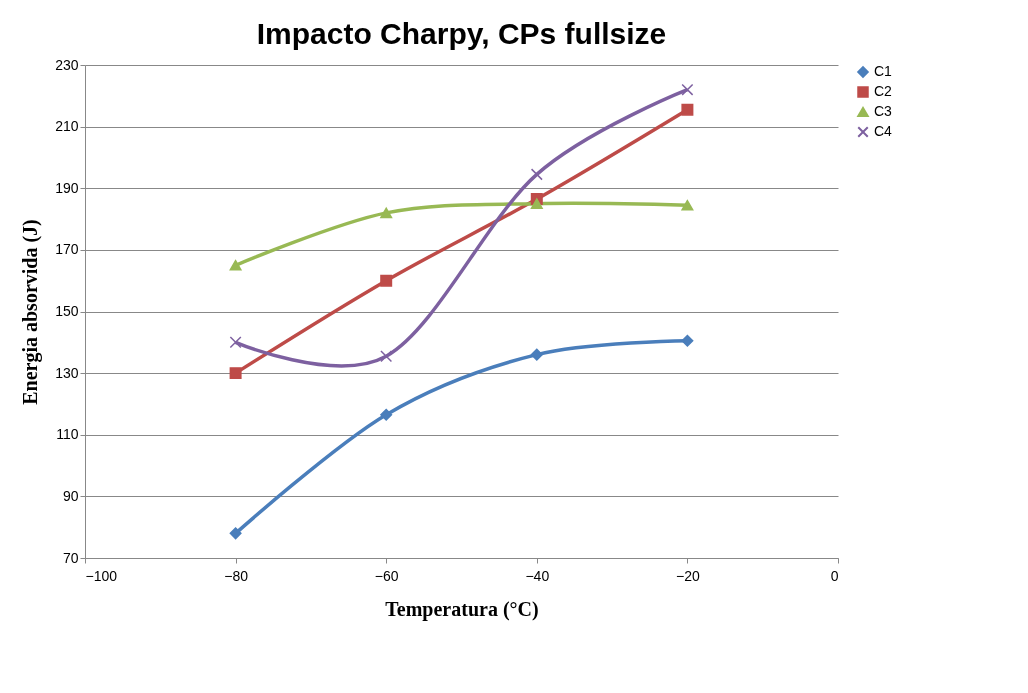 The width and height of the screenshot is (1028, 693). Describe the element at coordinates (883, 111) in the screenshot. I see `legend-label: C3` at that location.